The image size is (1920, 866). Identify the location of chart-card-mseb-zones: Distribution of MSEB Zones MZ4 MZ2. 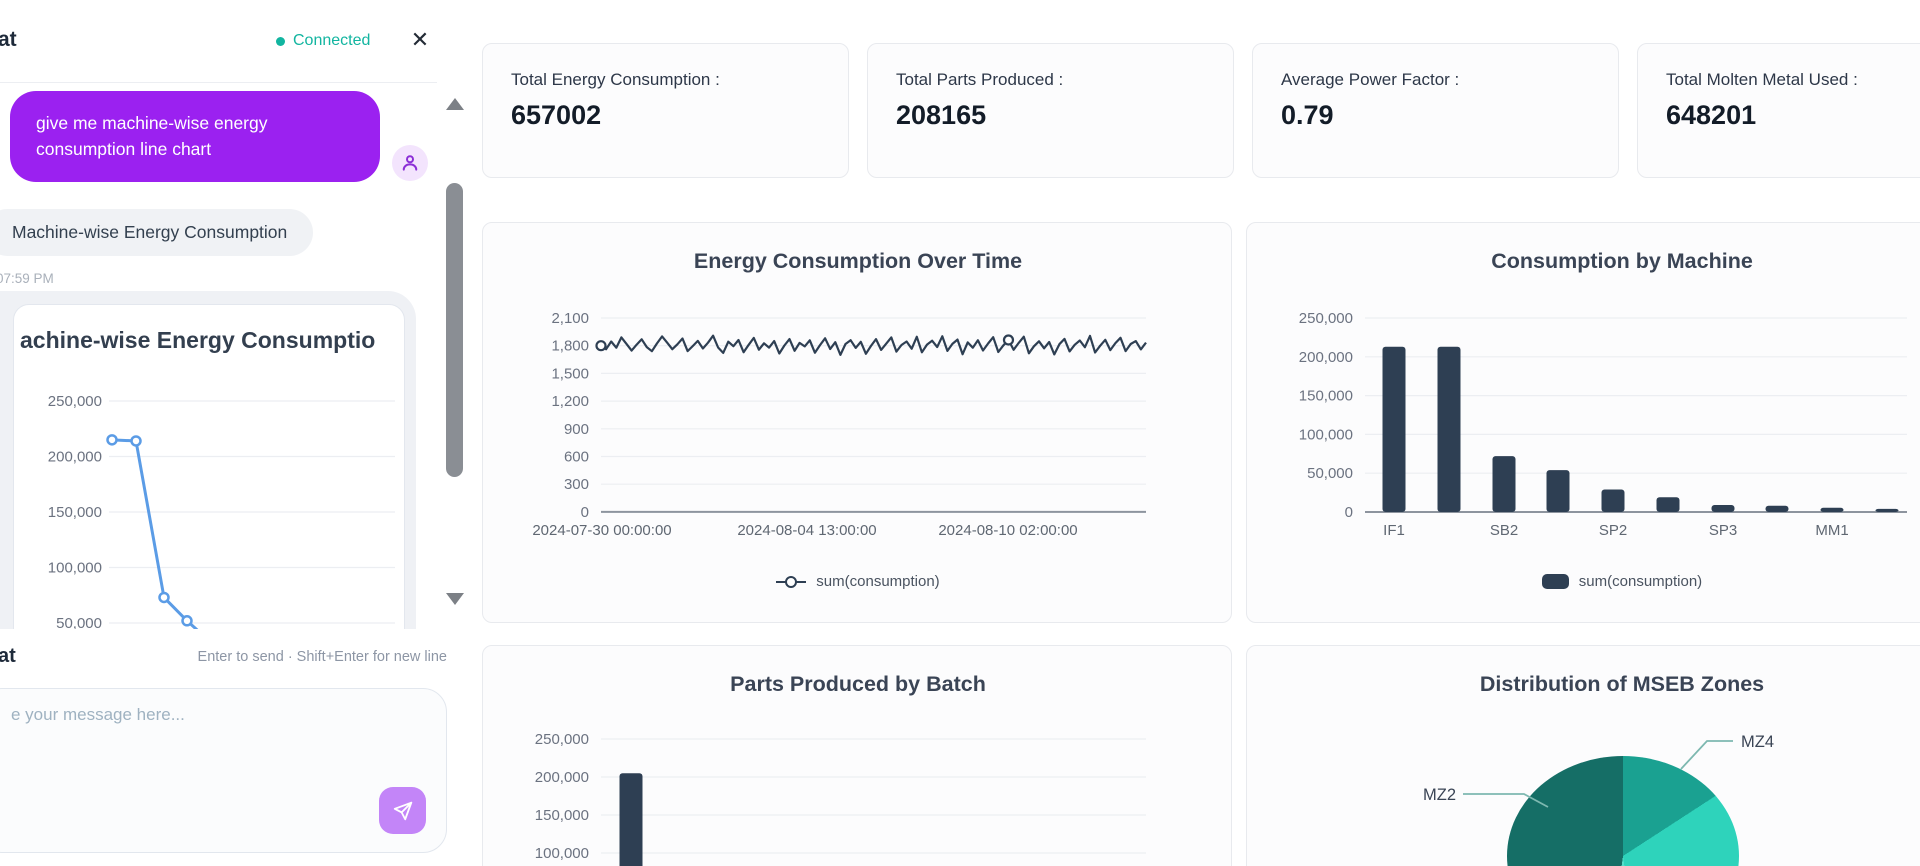
(1583, 755).